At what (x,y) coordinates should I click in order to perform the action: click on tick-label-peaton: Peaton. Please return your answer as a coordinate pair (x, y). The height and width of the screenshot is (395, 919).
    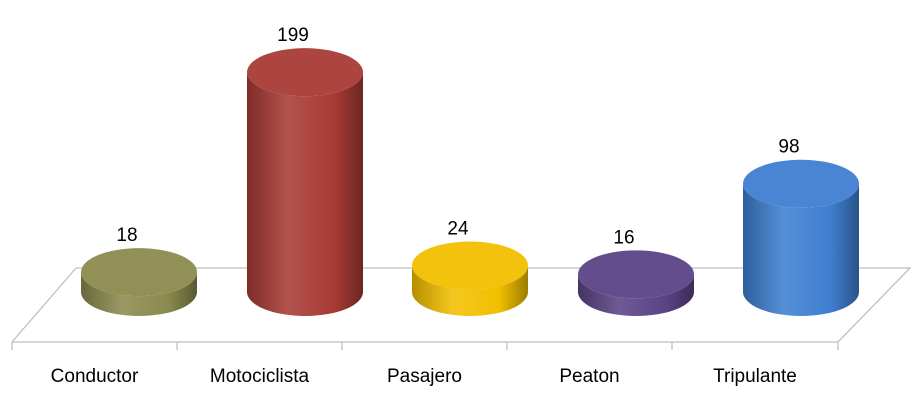
    Looking at the image, I should click on (589, 376).